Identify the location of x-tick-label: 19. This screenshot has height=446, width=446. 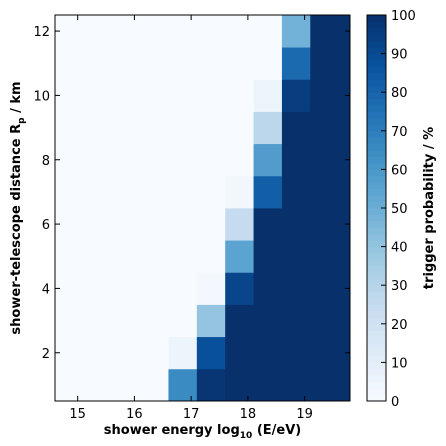
(304, 414).